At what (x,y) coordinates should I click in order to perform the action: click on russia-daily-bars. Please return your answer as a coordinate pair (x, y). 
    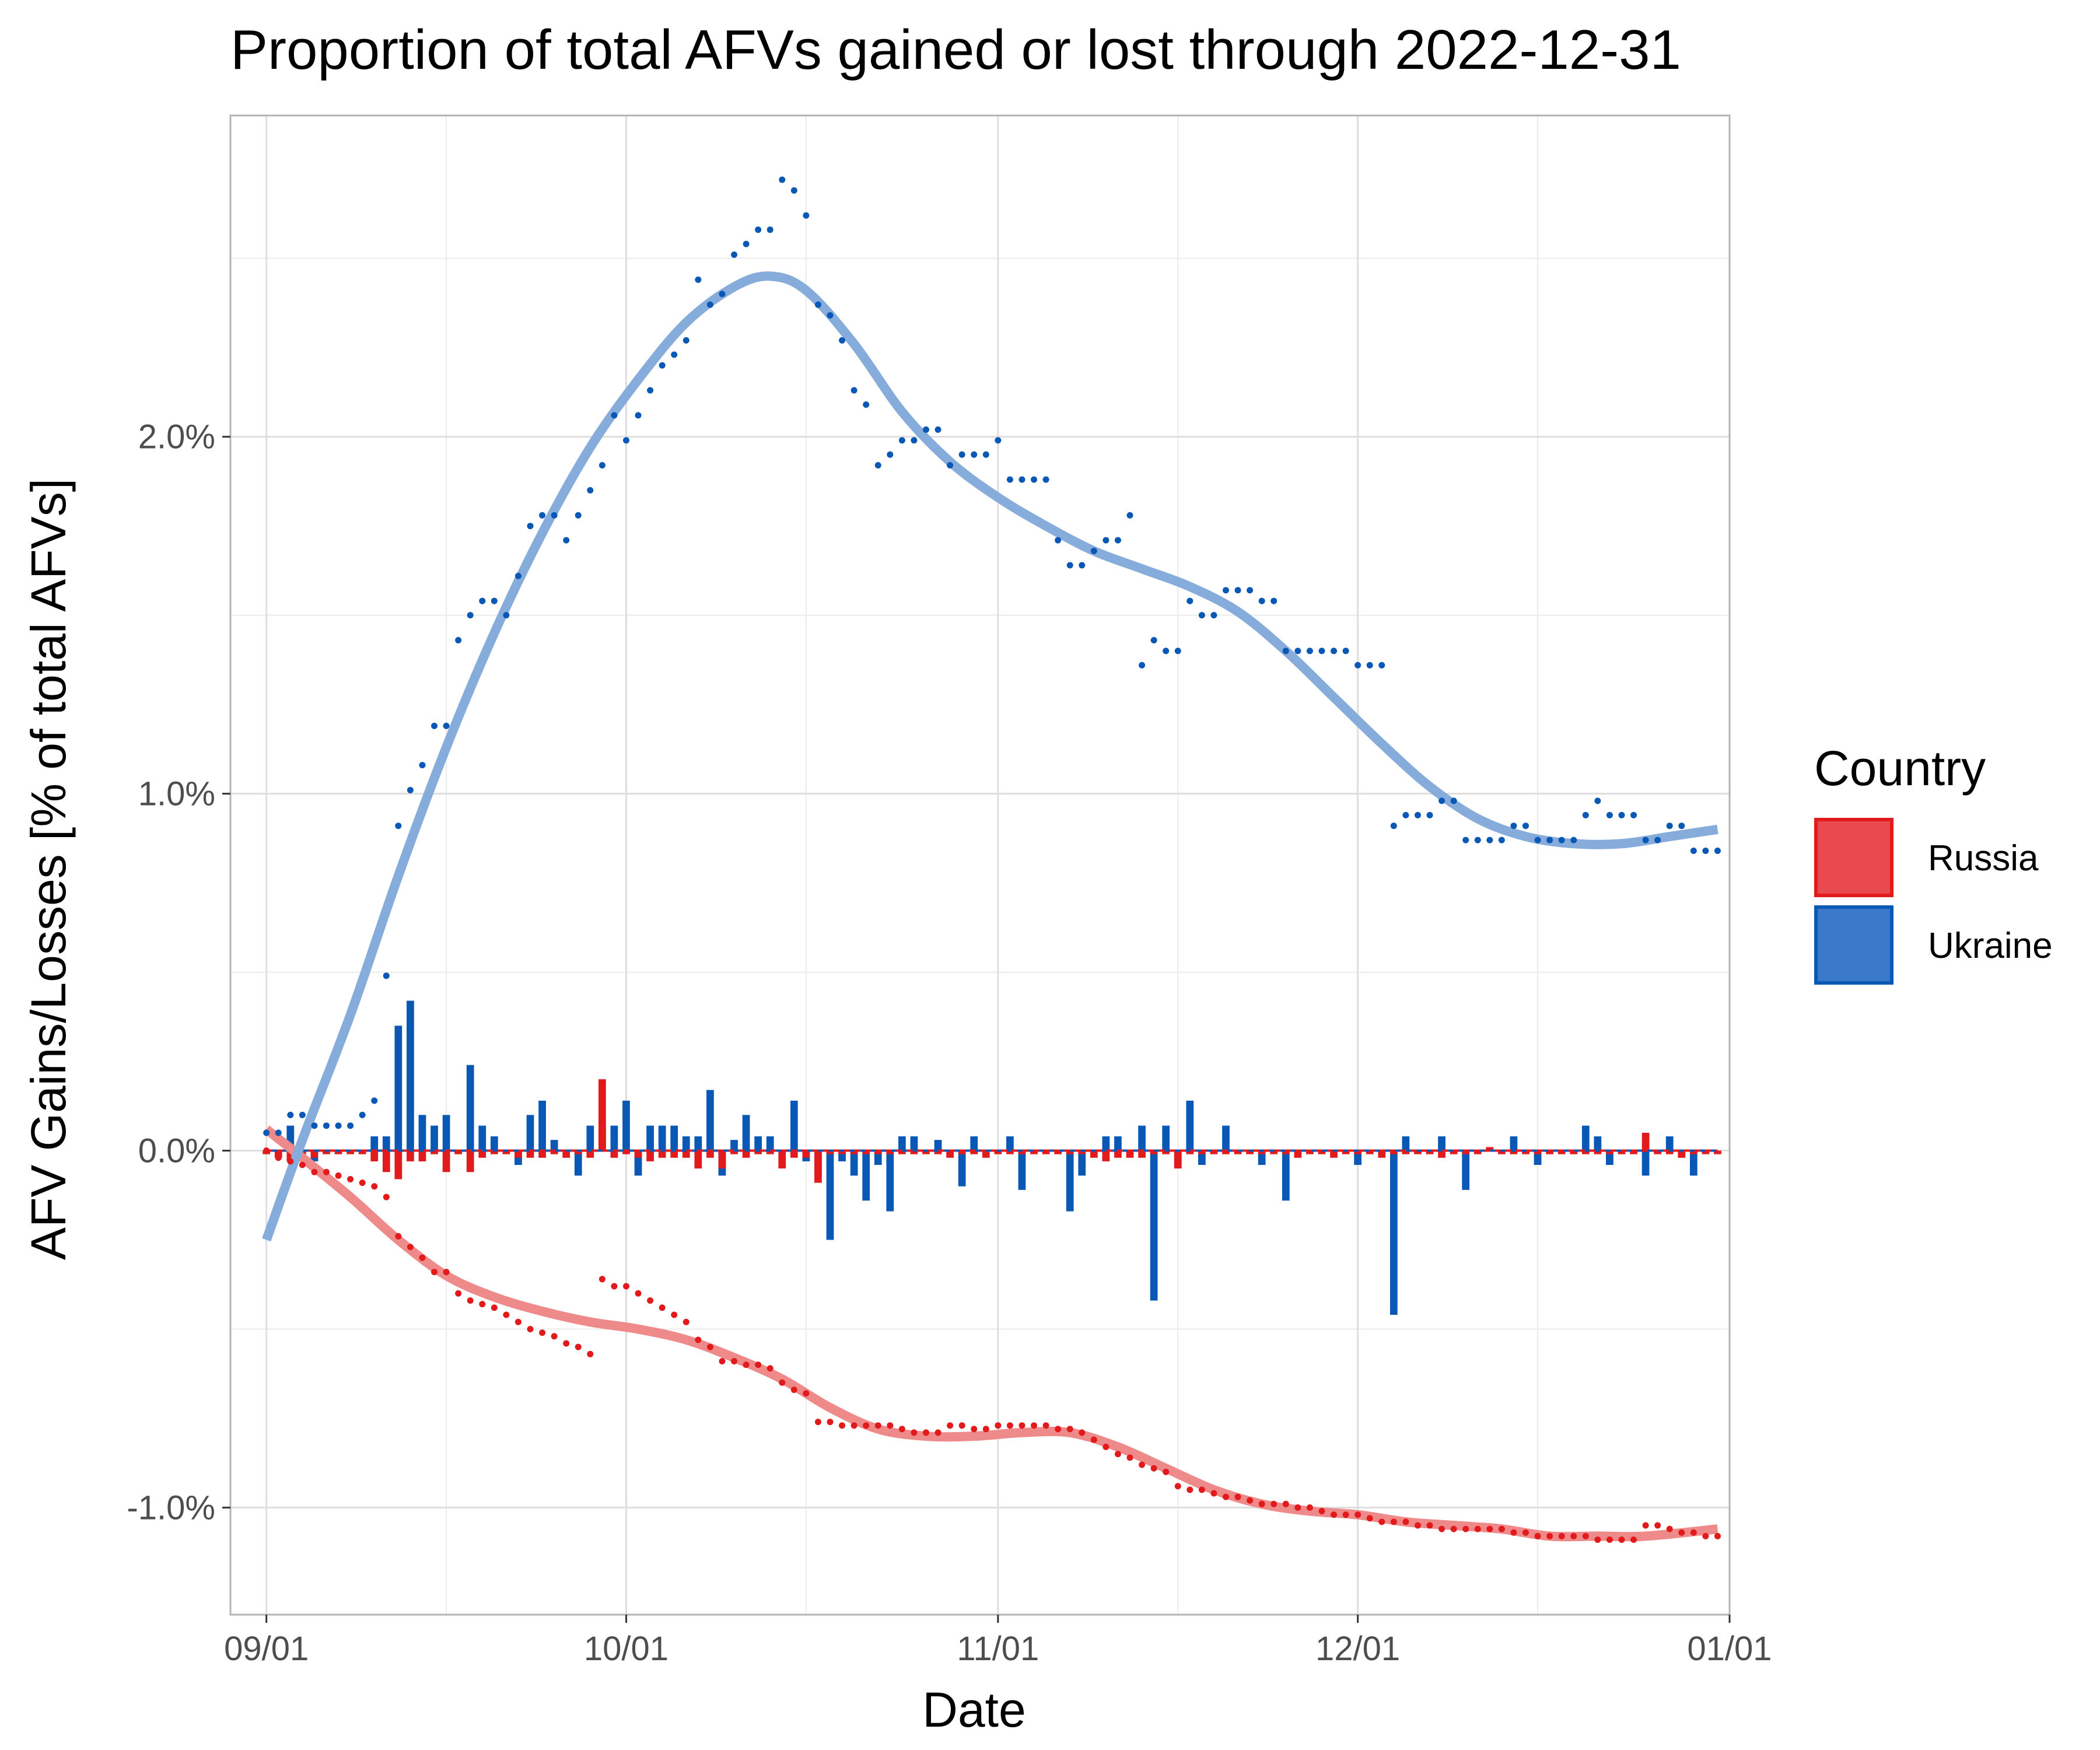
    Looking at the image, I should click on (991, 1131).